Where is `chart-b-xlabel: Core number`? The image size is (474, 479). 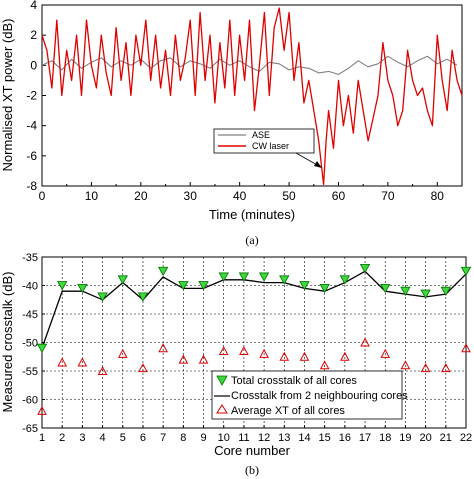
chart-b-xlabel: Core number is located at coordinates (252, 450).